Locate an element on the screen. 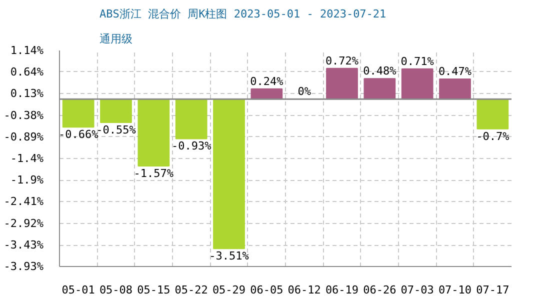 The width and height of the screenshot is (560, 300). y-tick-label: -3.43% is located at coordinates (24, 245).